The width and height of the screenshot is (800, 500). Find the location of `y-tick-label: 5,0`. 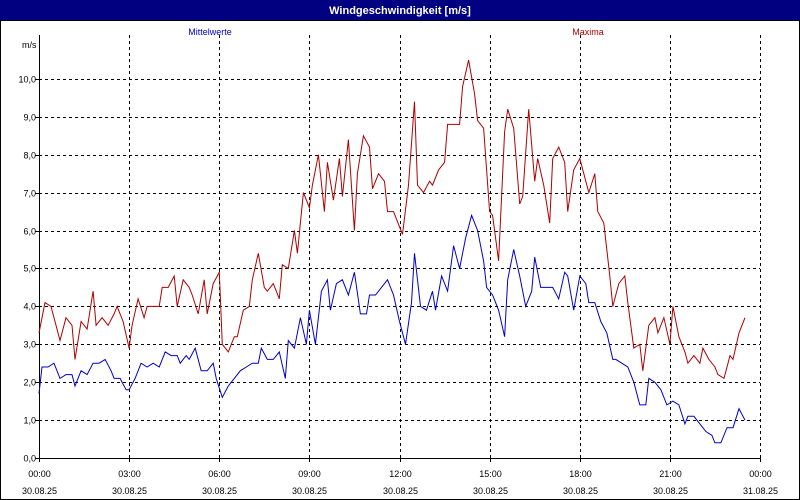

y-tick-label: 5,0 is located at coordinates (29, 269).